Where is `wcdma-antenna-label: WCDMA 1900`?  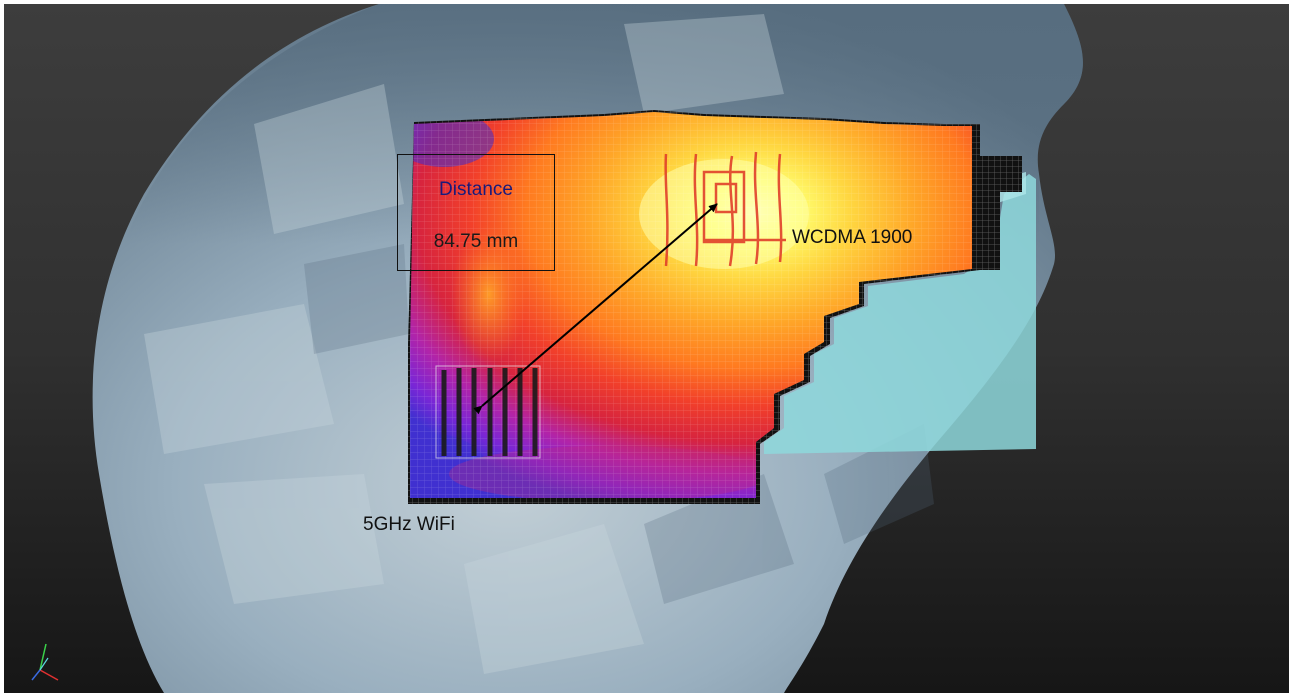
wcdma-antenna-label: WCDMA 1900 is located at coordinates (852, 237).